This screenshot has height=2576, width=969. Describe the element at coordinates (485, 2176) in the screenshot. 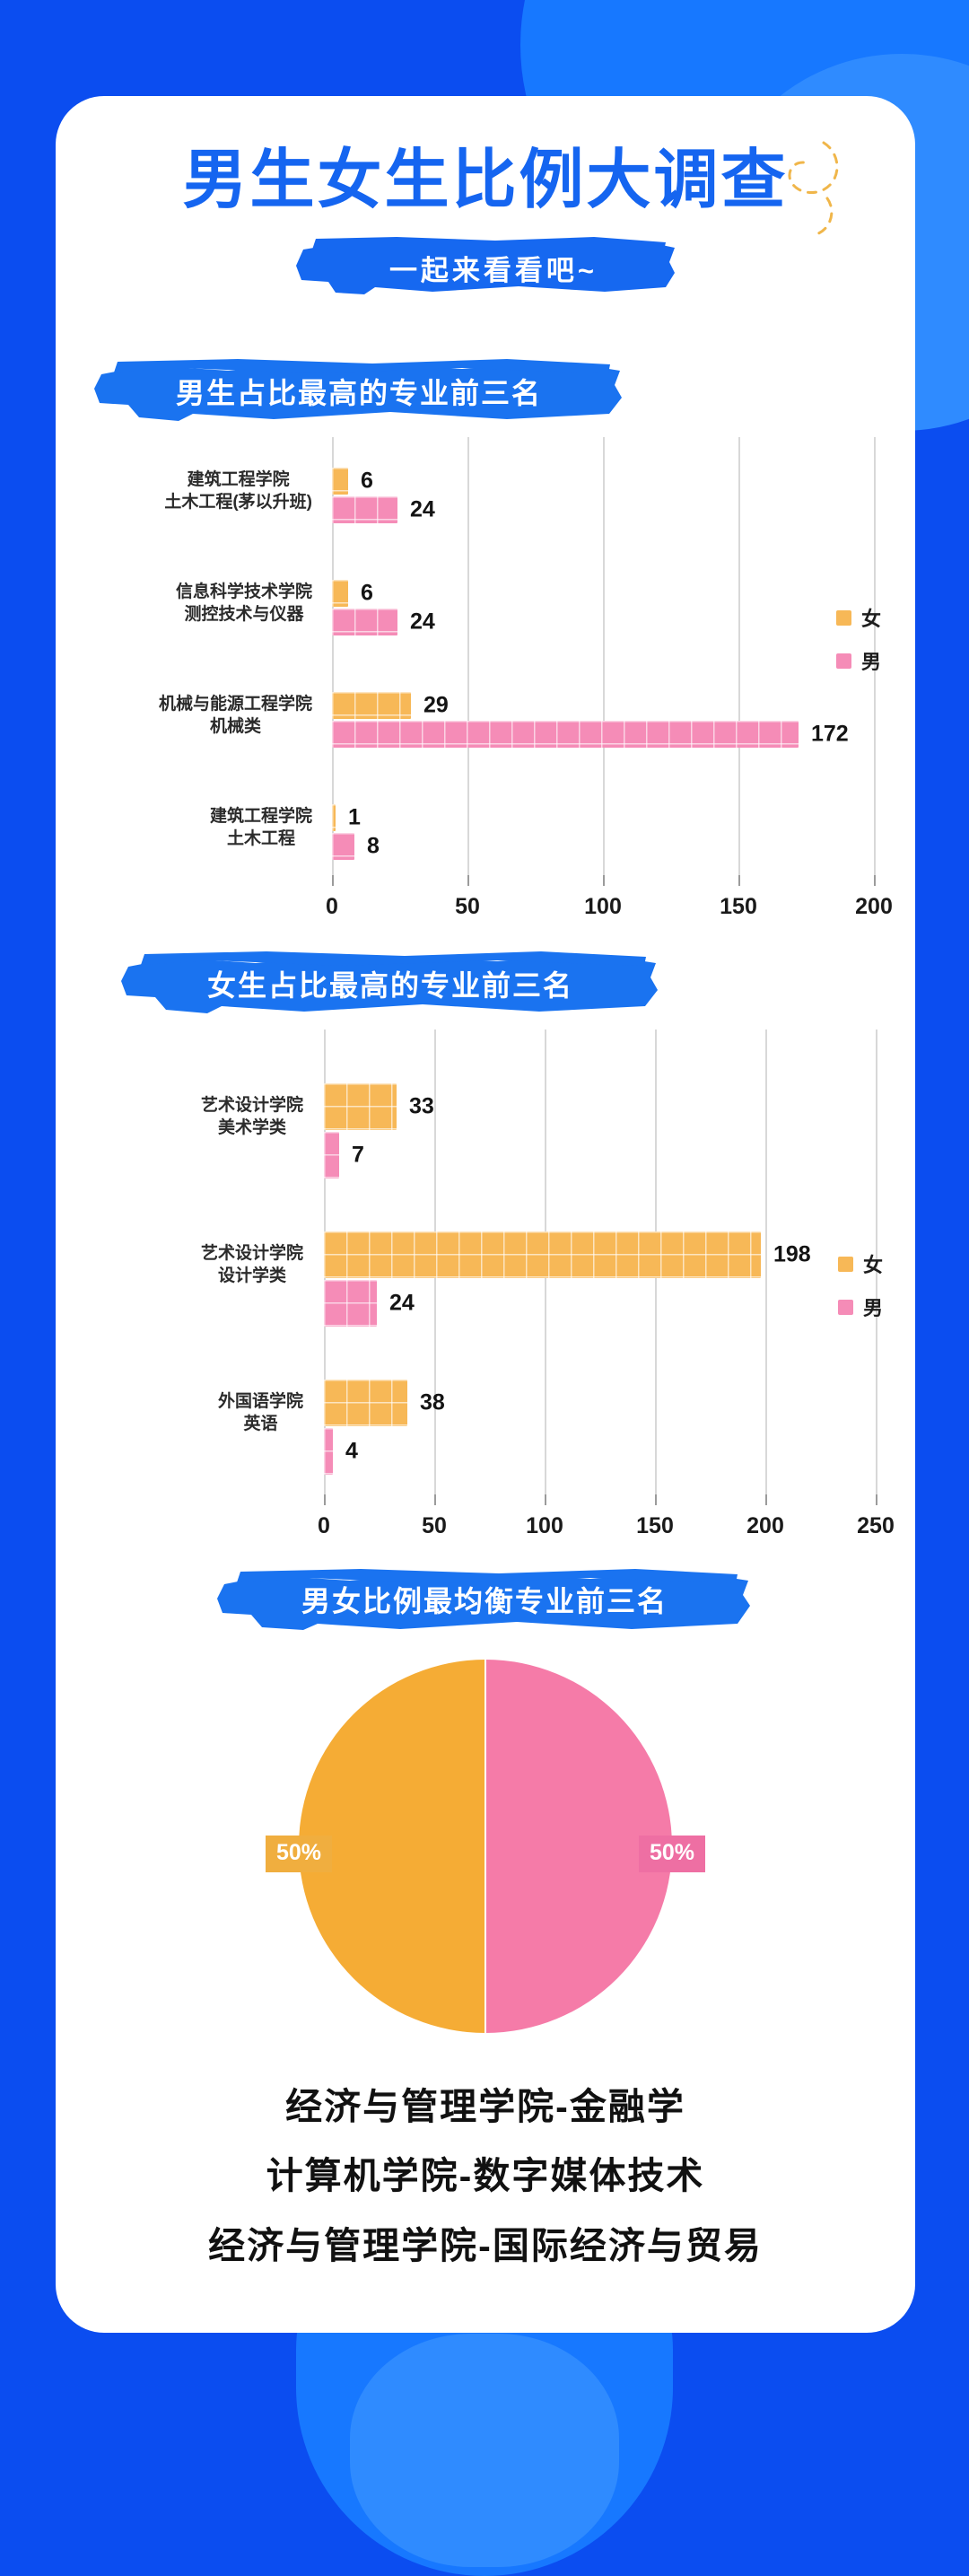

I see `list-item: 计算机学院-数字媒体技术` at that location.